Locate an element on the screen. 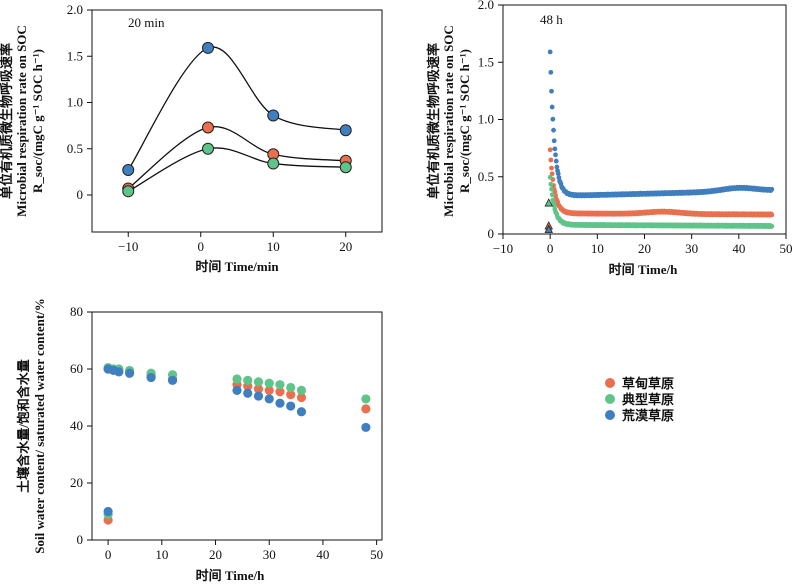  x-tick-label: 40 is located at coordinates (738, 248).